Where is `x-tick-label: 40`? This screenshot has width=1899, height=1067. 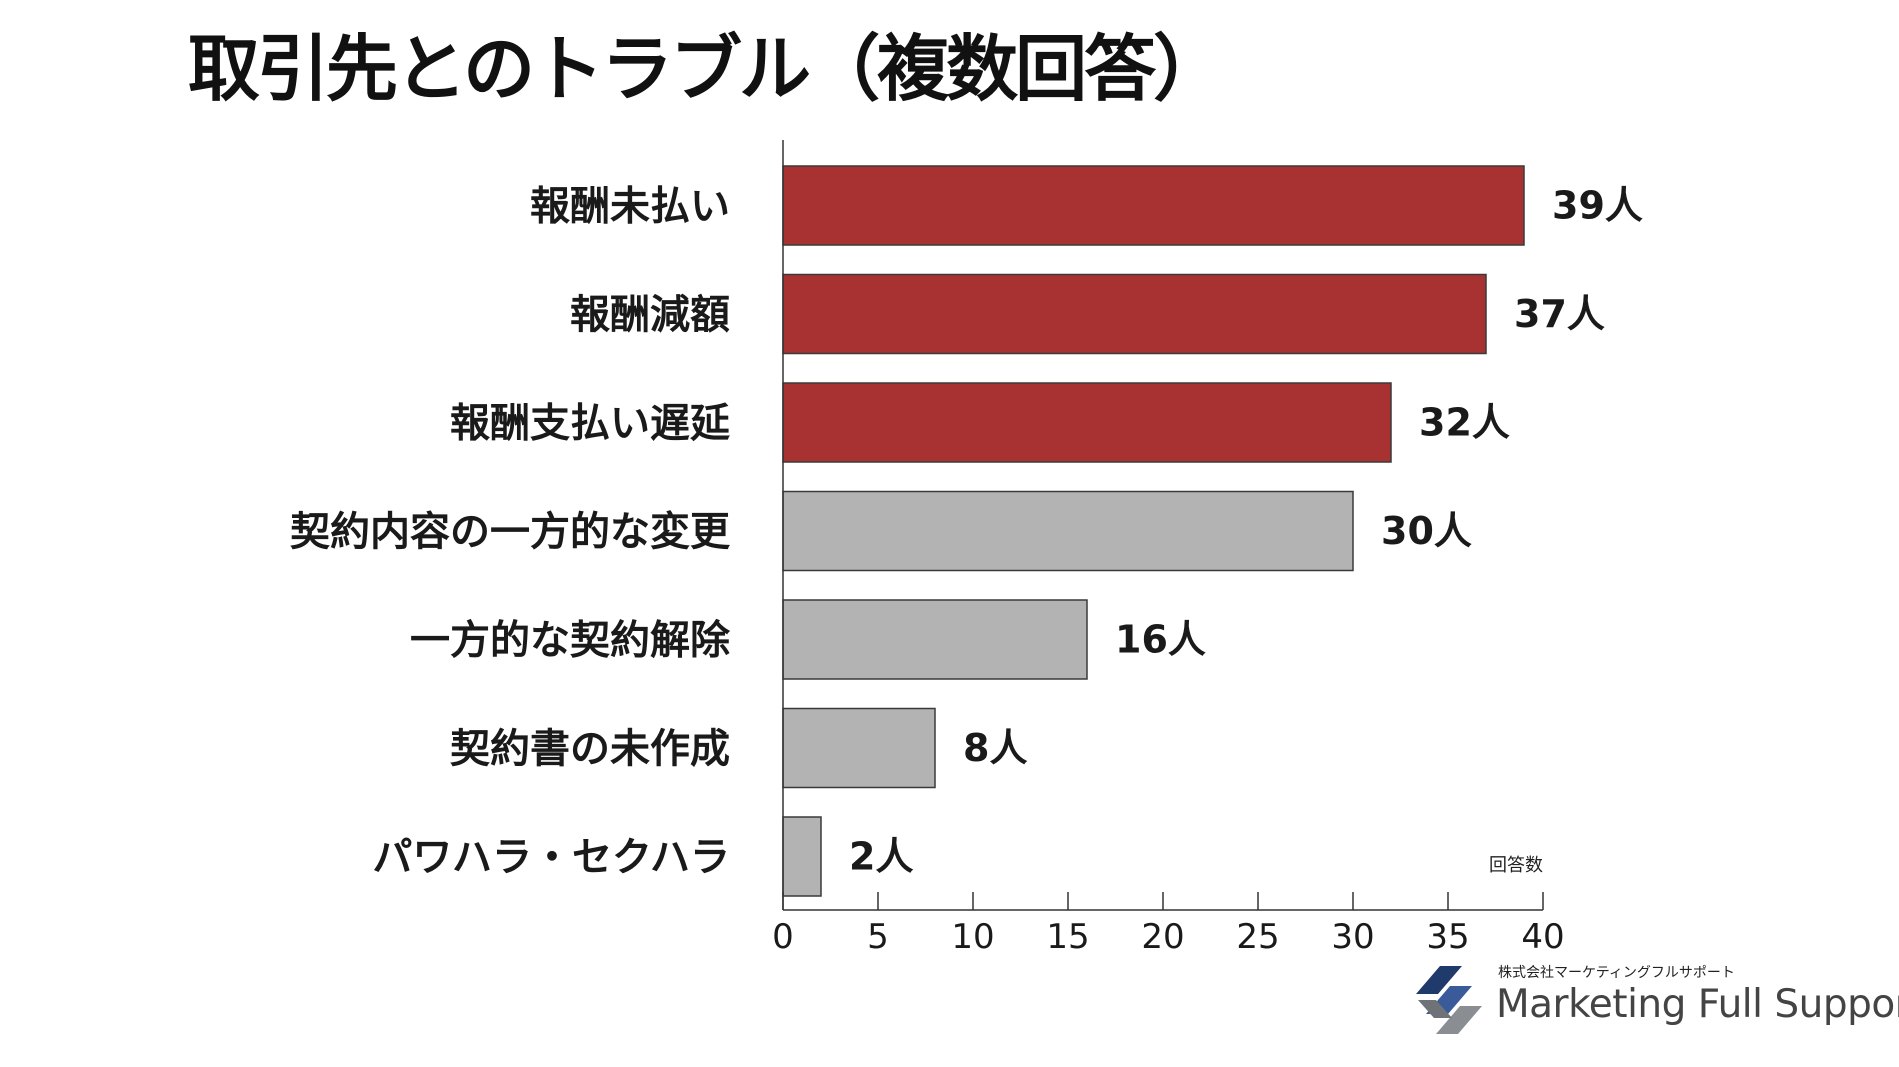
x-tick-label: 40 is located at coordinates (1542, 937).